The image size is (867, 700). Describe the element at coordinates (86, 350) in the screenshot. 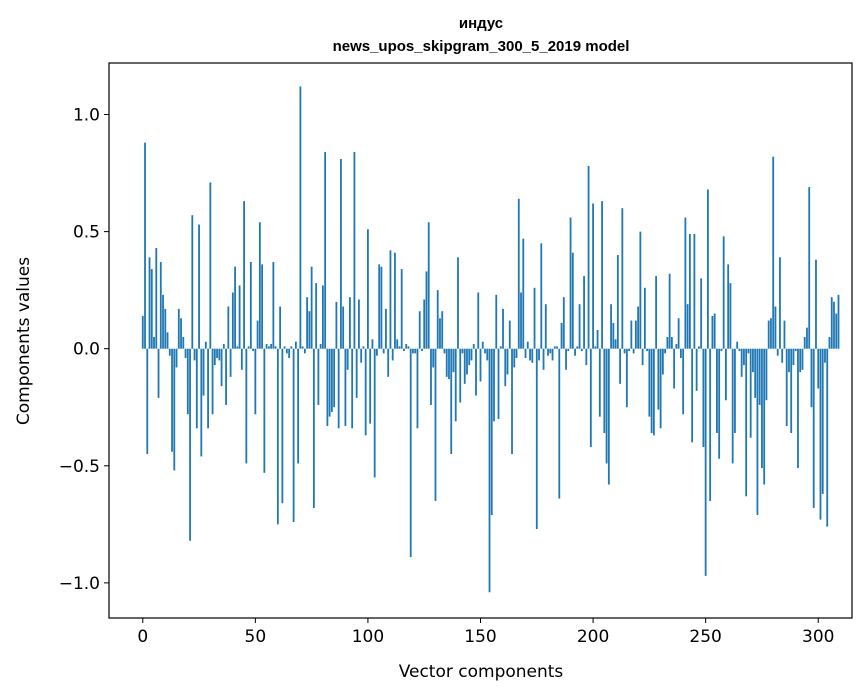

I see `y-tick-label: 0.0` at that location.